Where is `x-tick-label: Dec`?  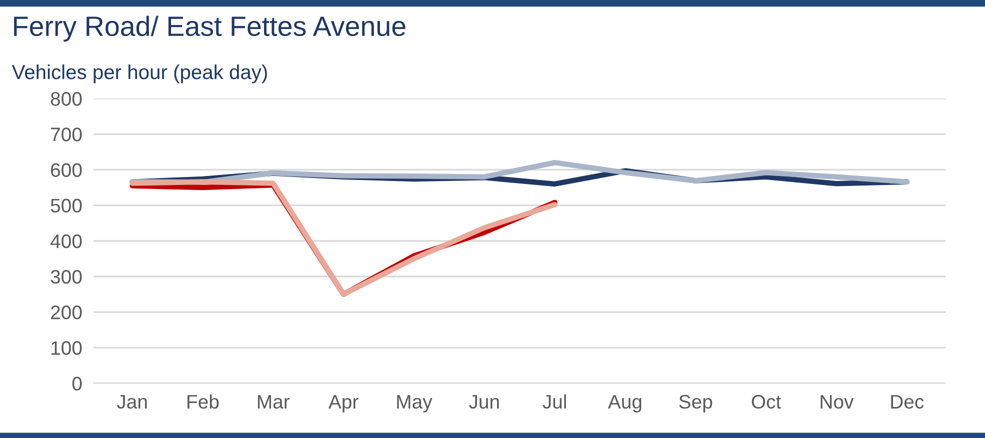
x-tick-label: Dec is located at coordinates (907, 402).